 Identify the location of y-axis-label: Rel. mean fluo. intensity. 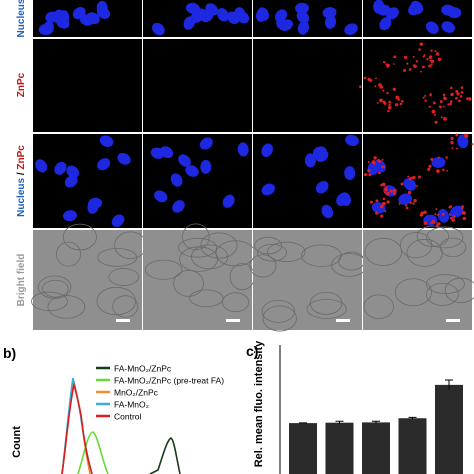
(259, 403).